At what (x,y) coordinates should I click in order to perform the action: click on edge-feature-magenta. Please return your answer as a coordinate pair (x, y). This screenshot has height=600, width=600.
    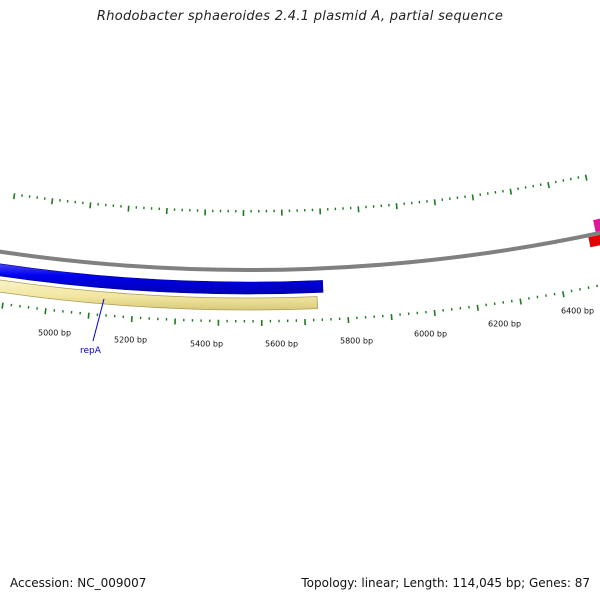
    Looking at the image, I should click on (596, 221).